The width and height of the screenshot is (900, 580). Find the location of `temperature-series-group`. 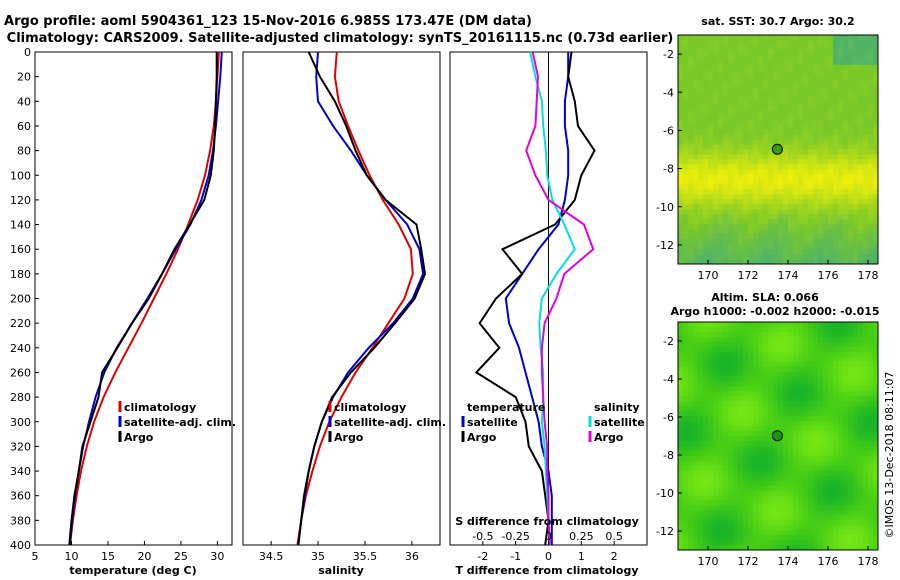

temperature-series-group is located at coordinates (145, 298).